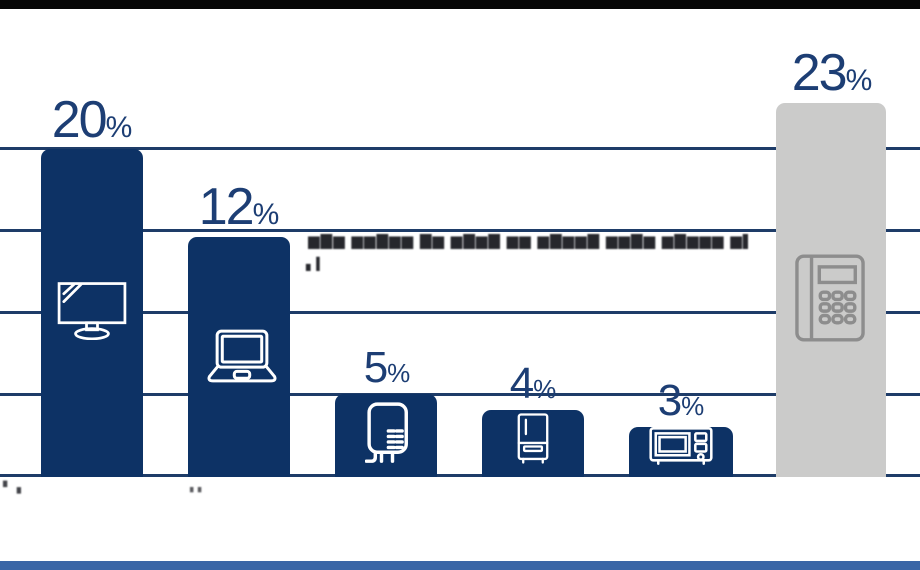 This screenshot has width=920, height=570. I want to click on illegible-corner-marks: ▘▗, so click(12, 487).